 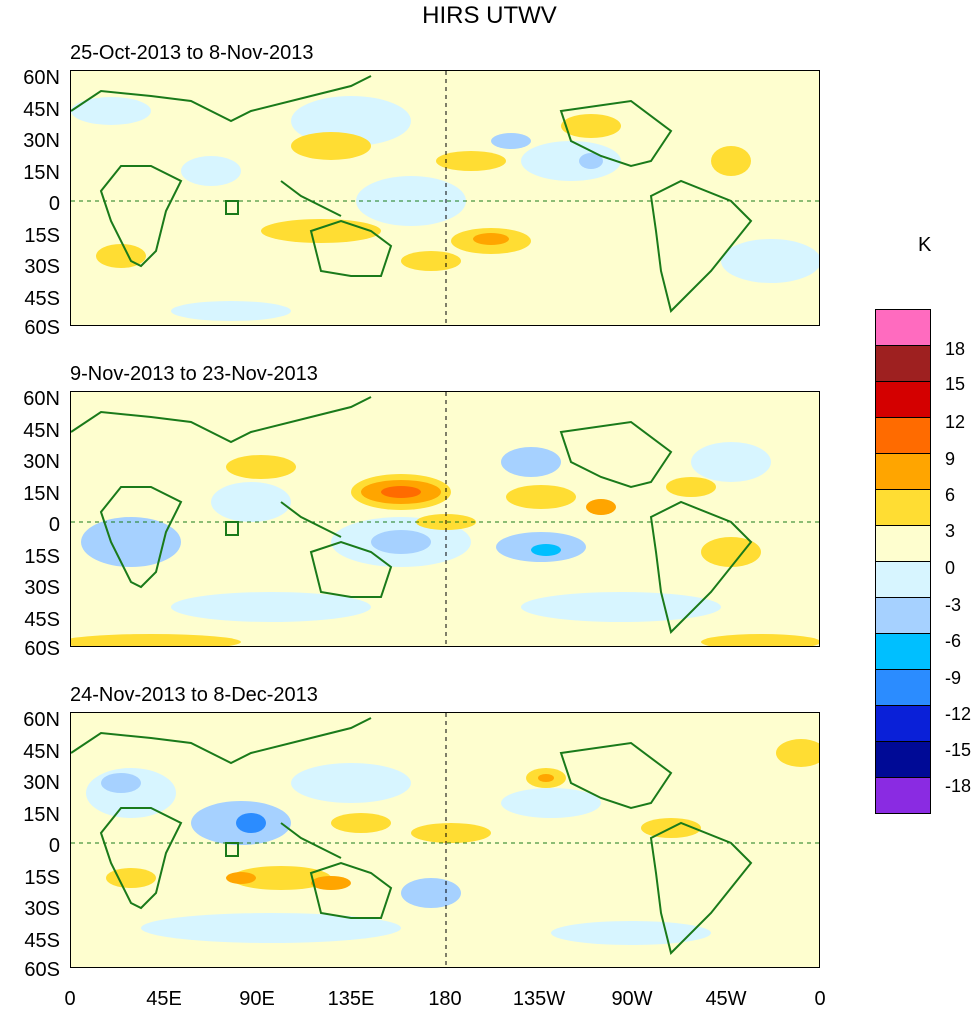 What do you see at coordinates (632, 999) in the screenshot?
I see `lon-label: 90W` at bounding box center [632, 999].